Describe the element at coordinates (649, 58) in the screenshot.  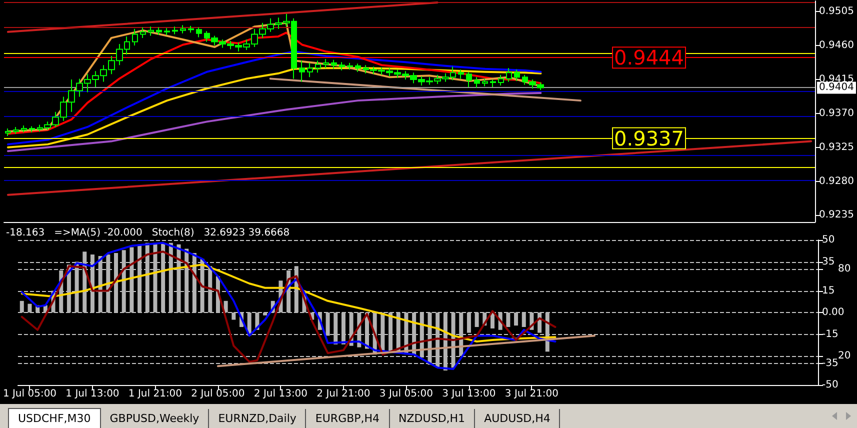
I see `ref-line-label: 0.9444` at that location.